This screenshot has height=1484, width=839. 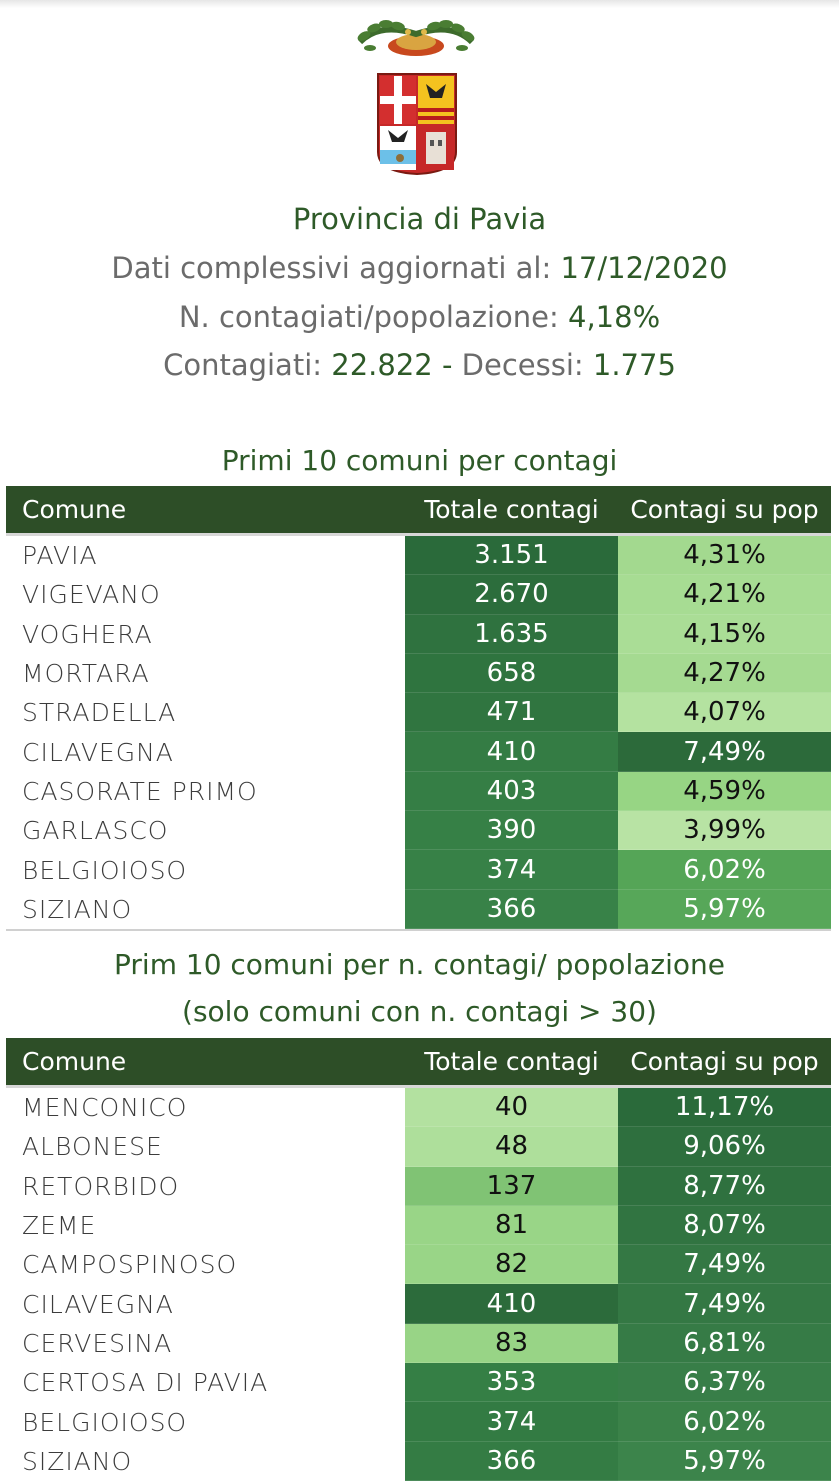 I want to click on comune-name: MENCONICO, so click(x=105, y=1108).